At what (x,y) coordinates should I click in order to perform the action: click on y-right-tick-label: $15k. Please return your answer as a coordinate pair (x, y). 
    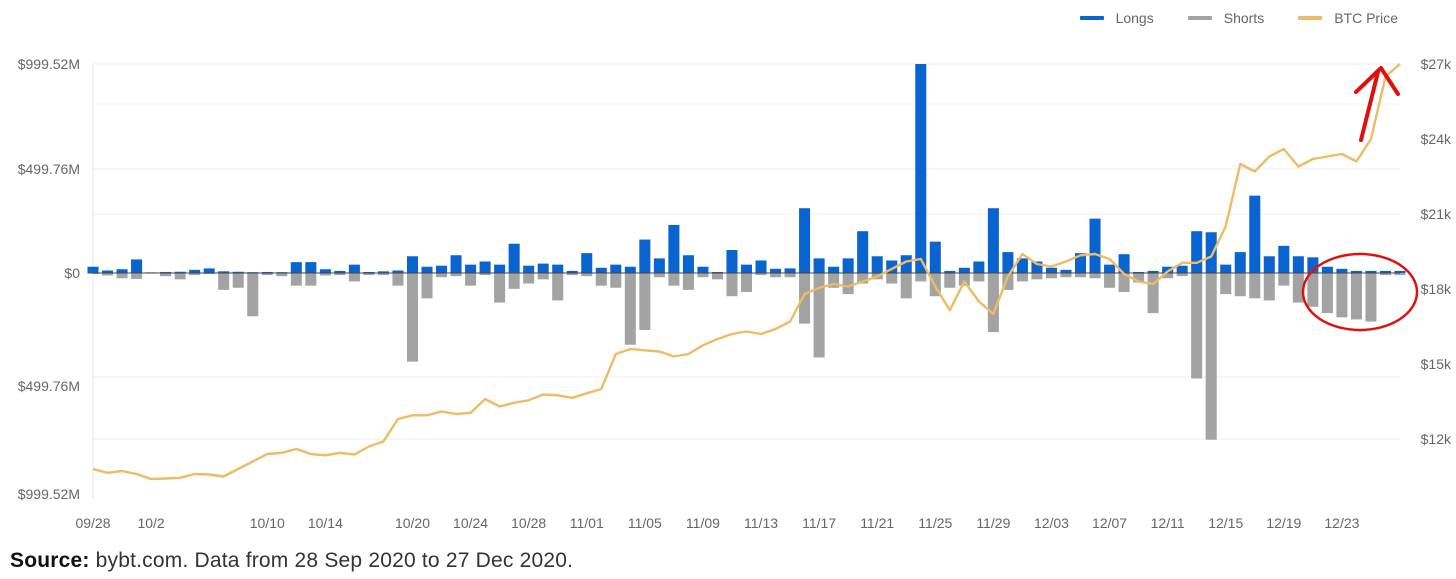
    Looking at the image, I should click on (1436, 364).